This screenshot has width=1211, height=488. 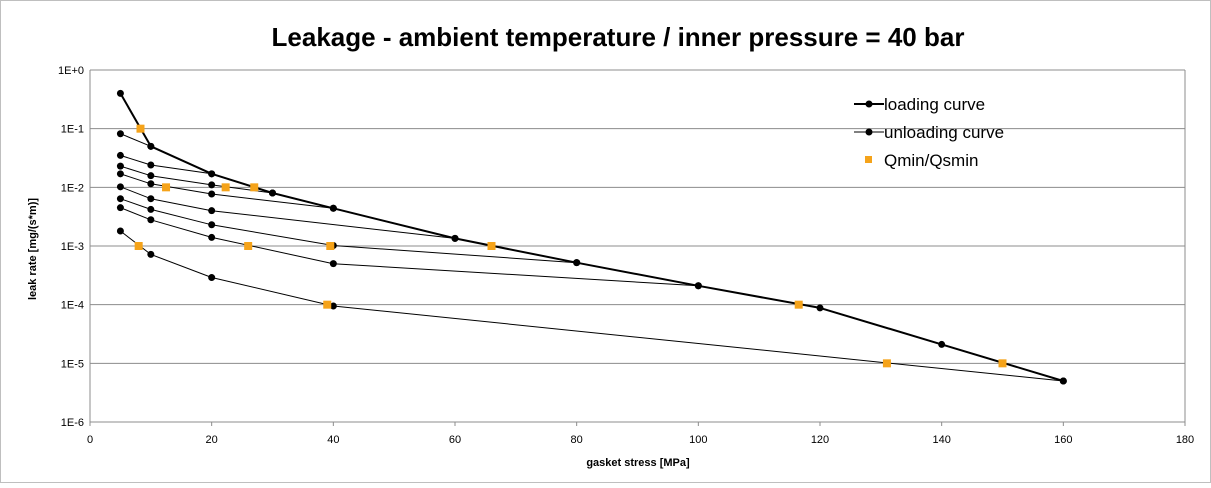 I want to click on y-axis-label: leak rate [mg/(s*m)], so click(x=33, y=249).